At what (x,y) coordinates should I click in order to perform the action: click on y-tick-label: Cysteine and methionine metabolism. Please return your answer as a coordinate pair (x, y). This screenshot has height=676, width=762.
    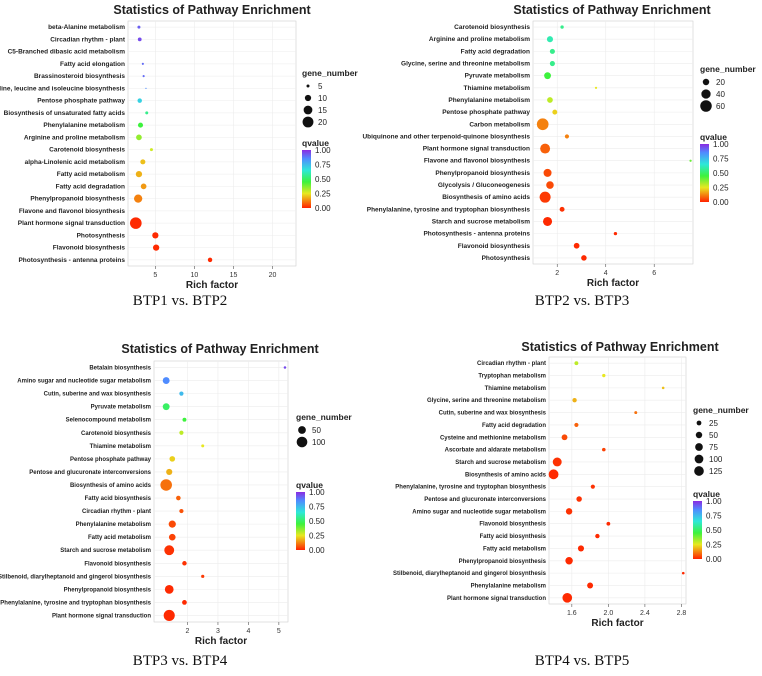
    Looking at the image, I should click on (493, 438).